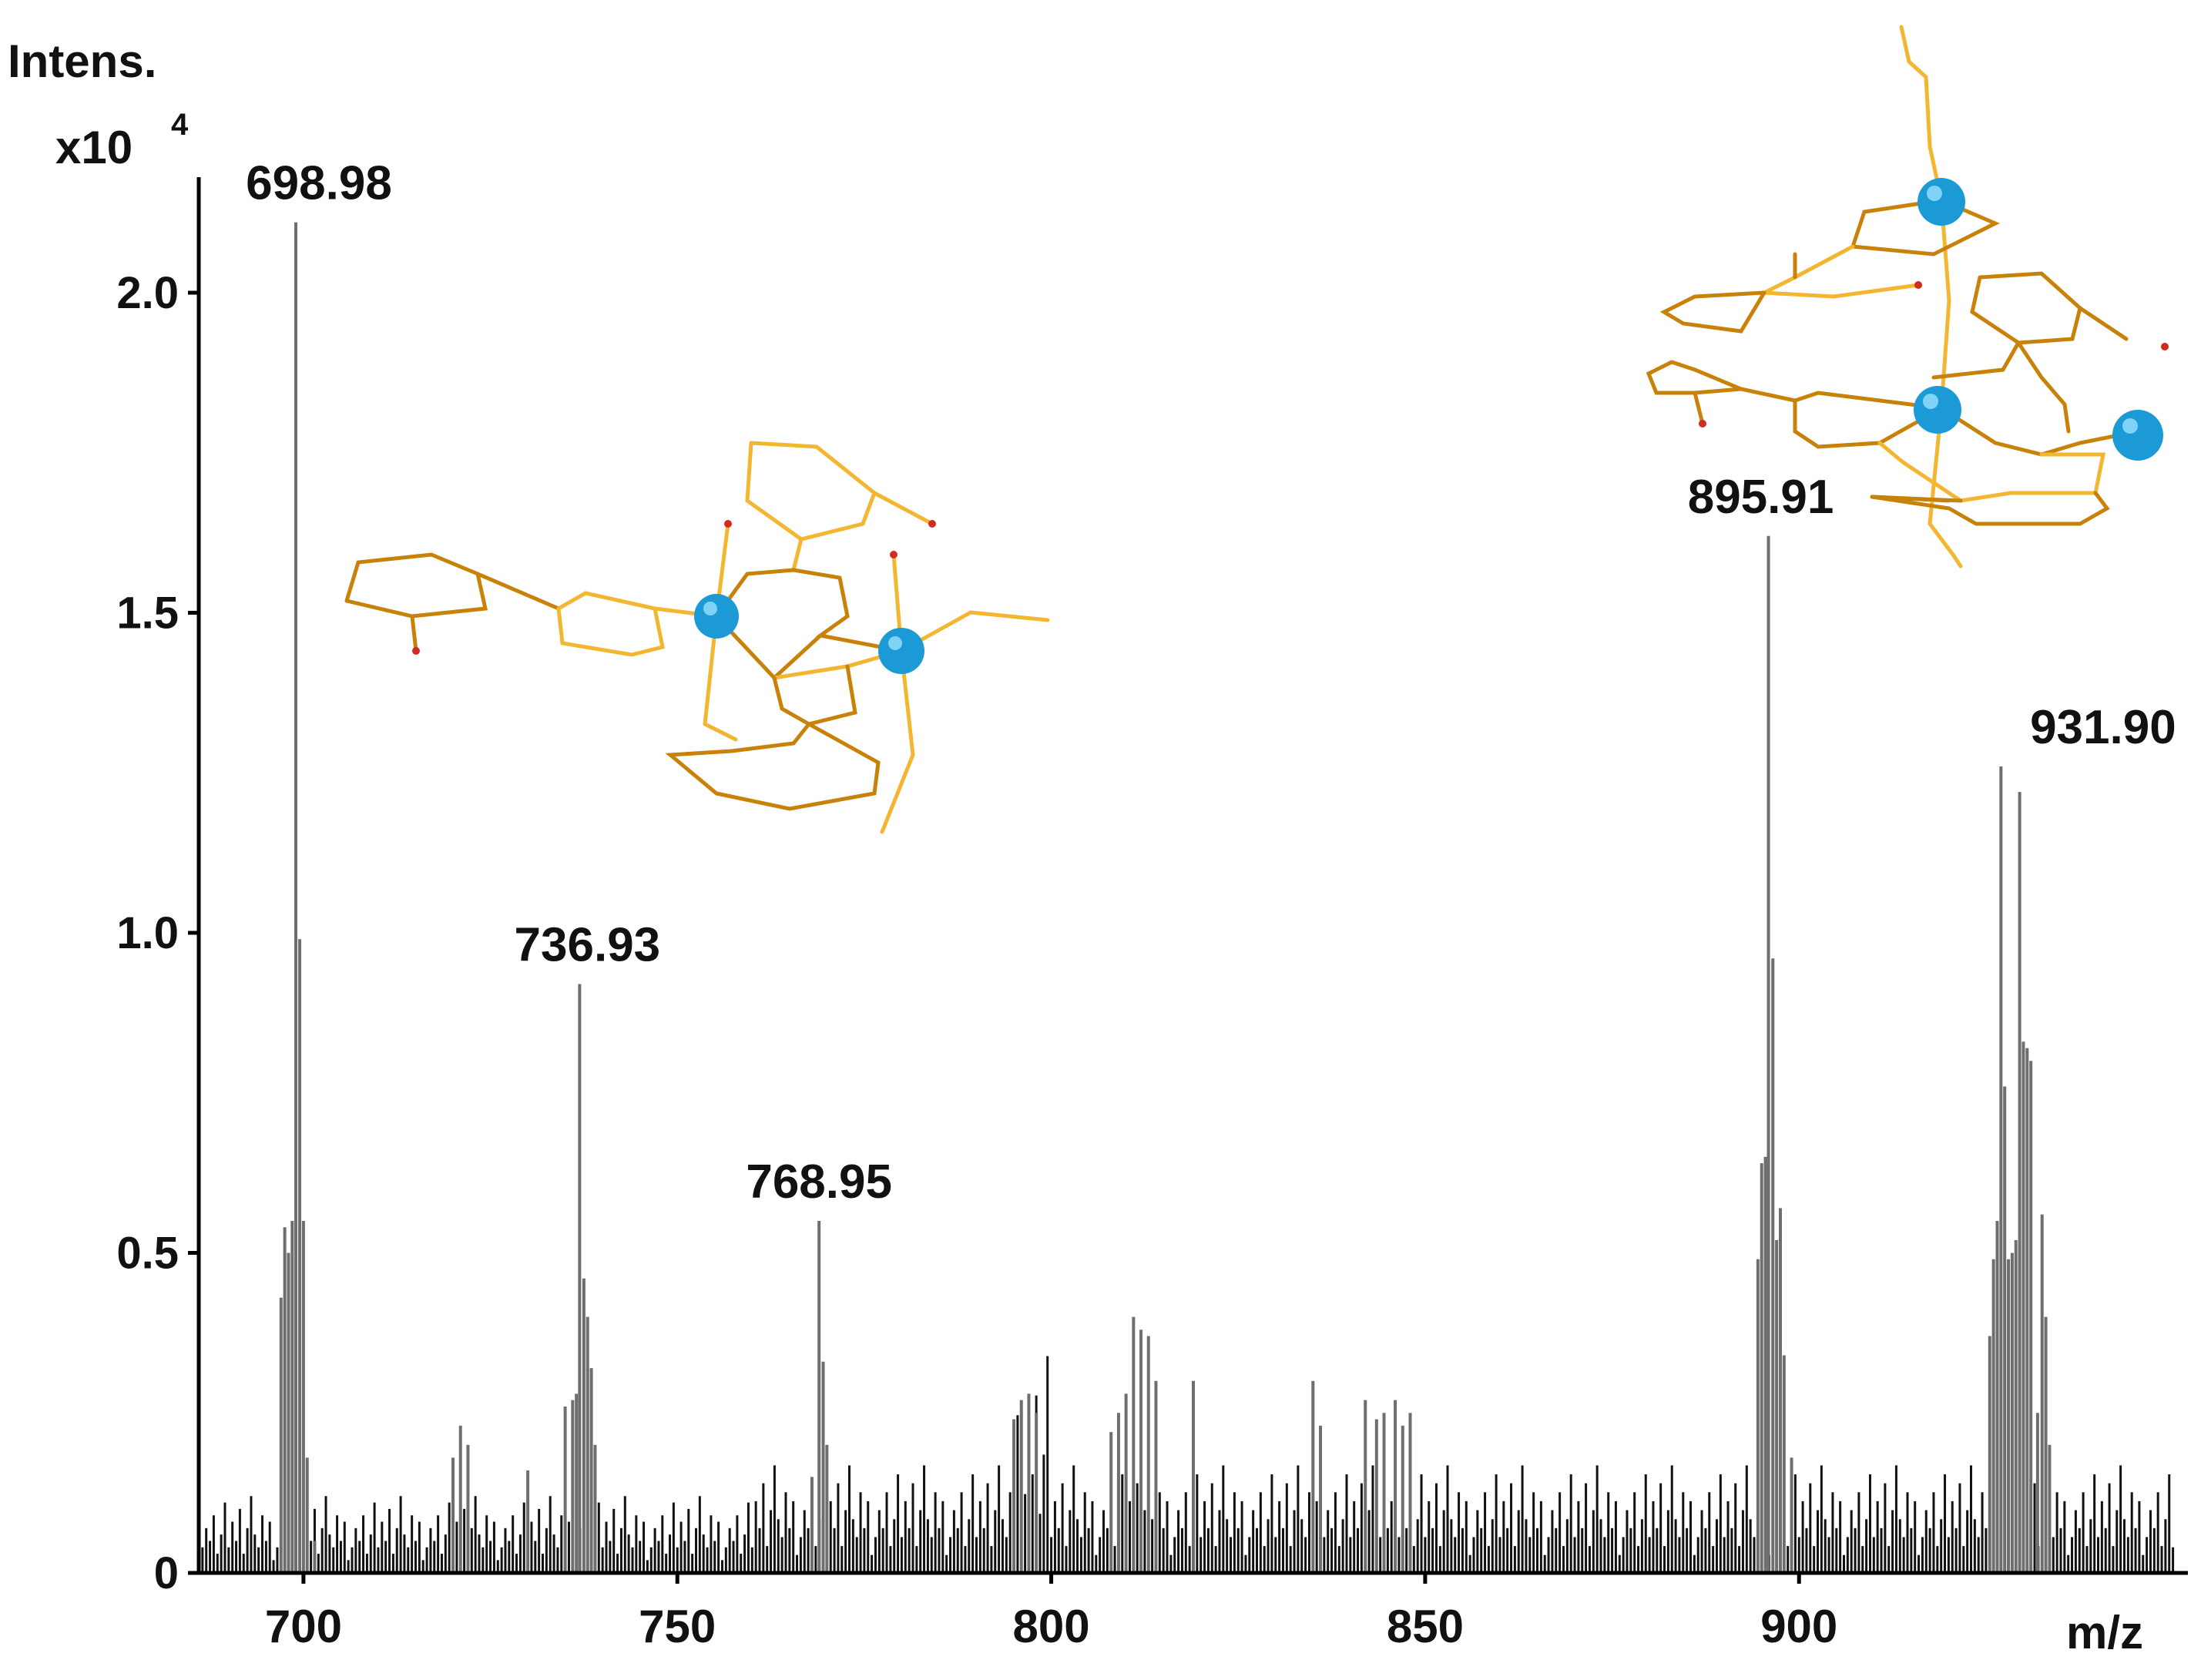 The image size is (2201, 1680). What do you see at coordinates (819, 1182) in the screenshot?
I see `peak-label: 768.95` at bounding box center [819, 1182].